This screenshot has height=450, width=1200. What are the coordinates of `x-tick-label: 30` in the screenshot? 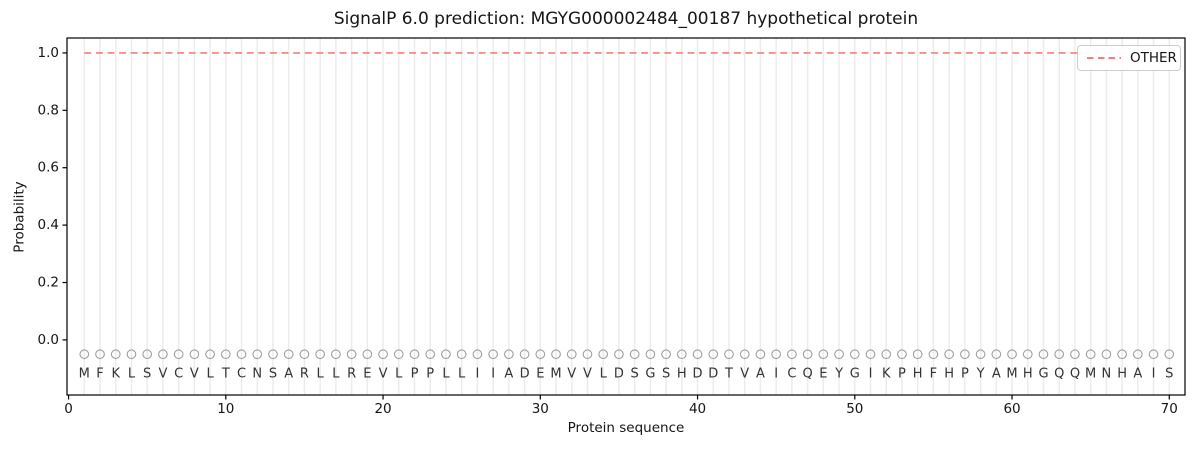 It's located at (540, 409).